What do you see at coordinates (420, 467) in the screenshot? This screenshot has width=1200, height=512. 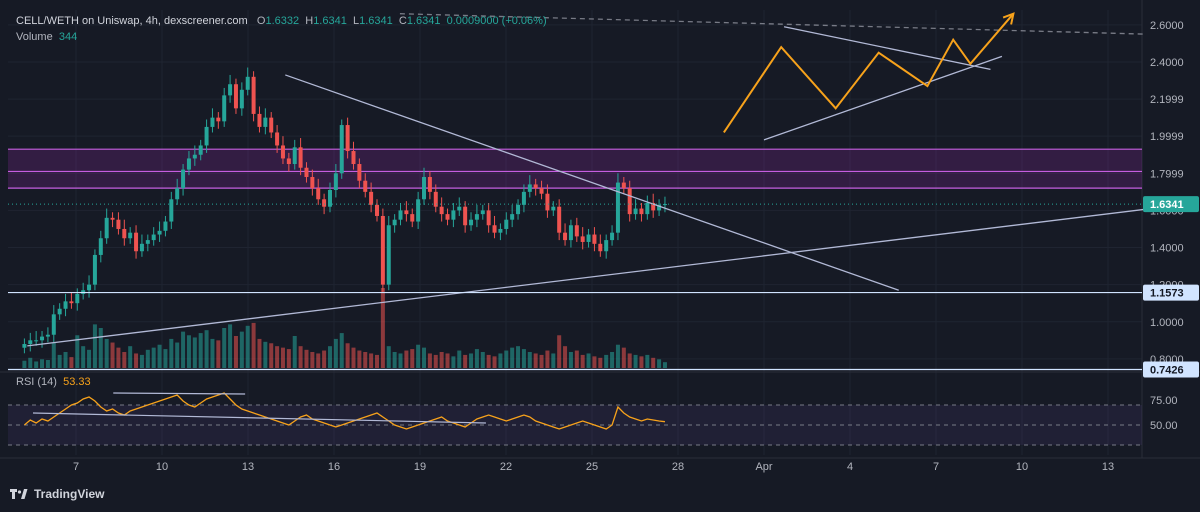 I see `x-tick-label: 19` at bounding box center [420, 467].